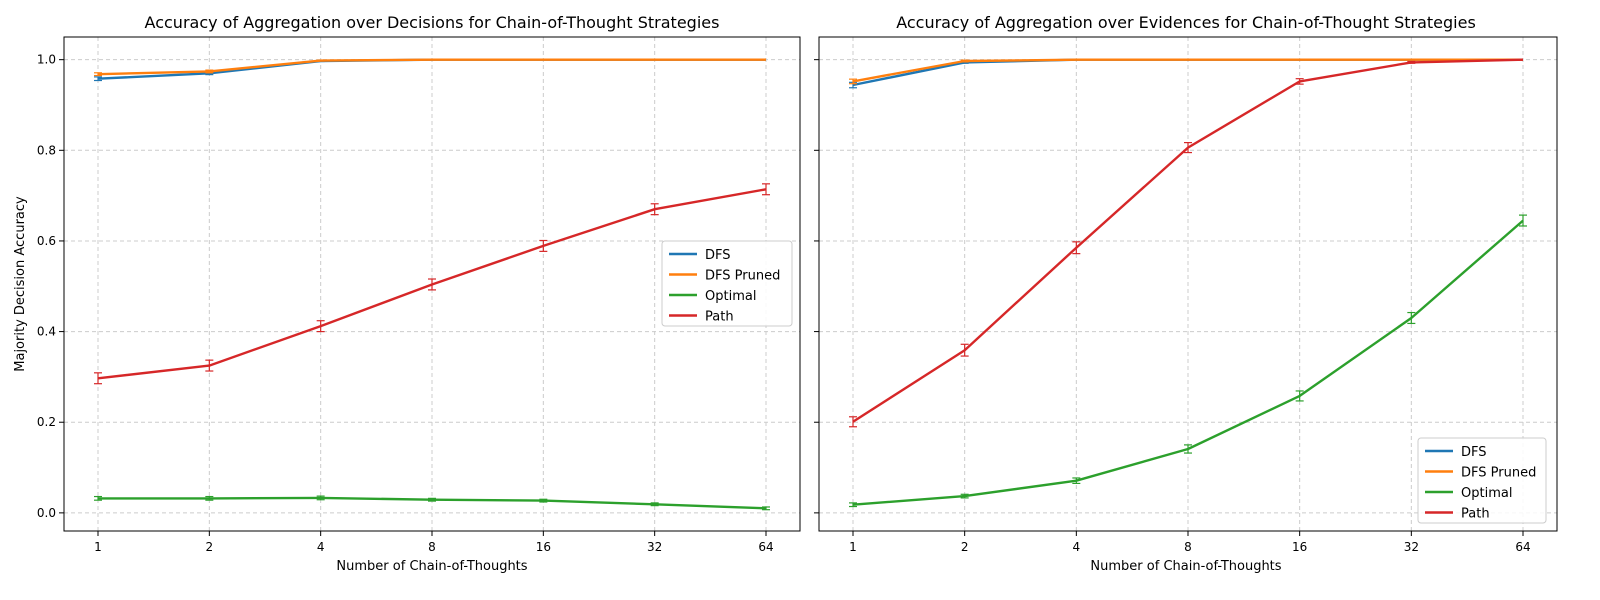  What do you see at coordinates (1299, 547) in the screenshot?
I see `chart-right-x-tick-label: 16` at bounding box center [1299, 547].